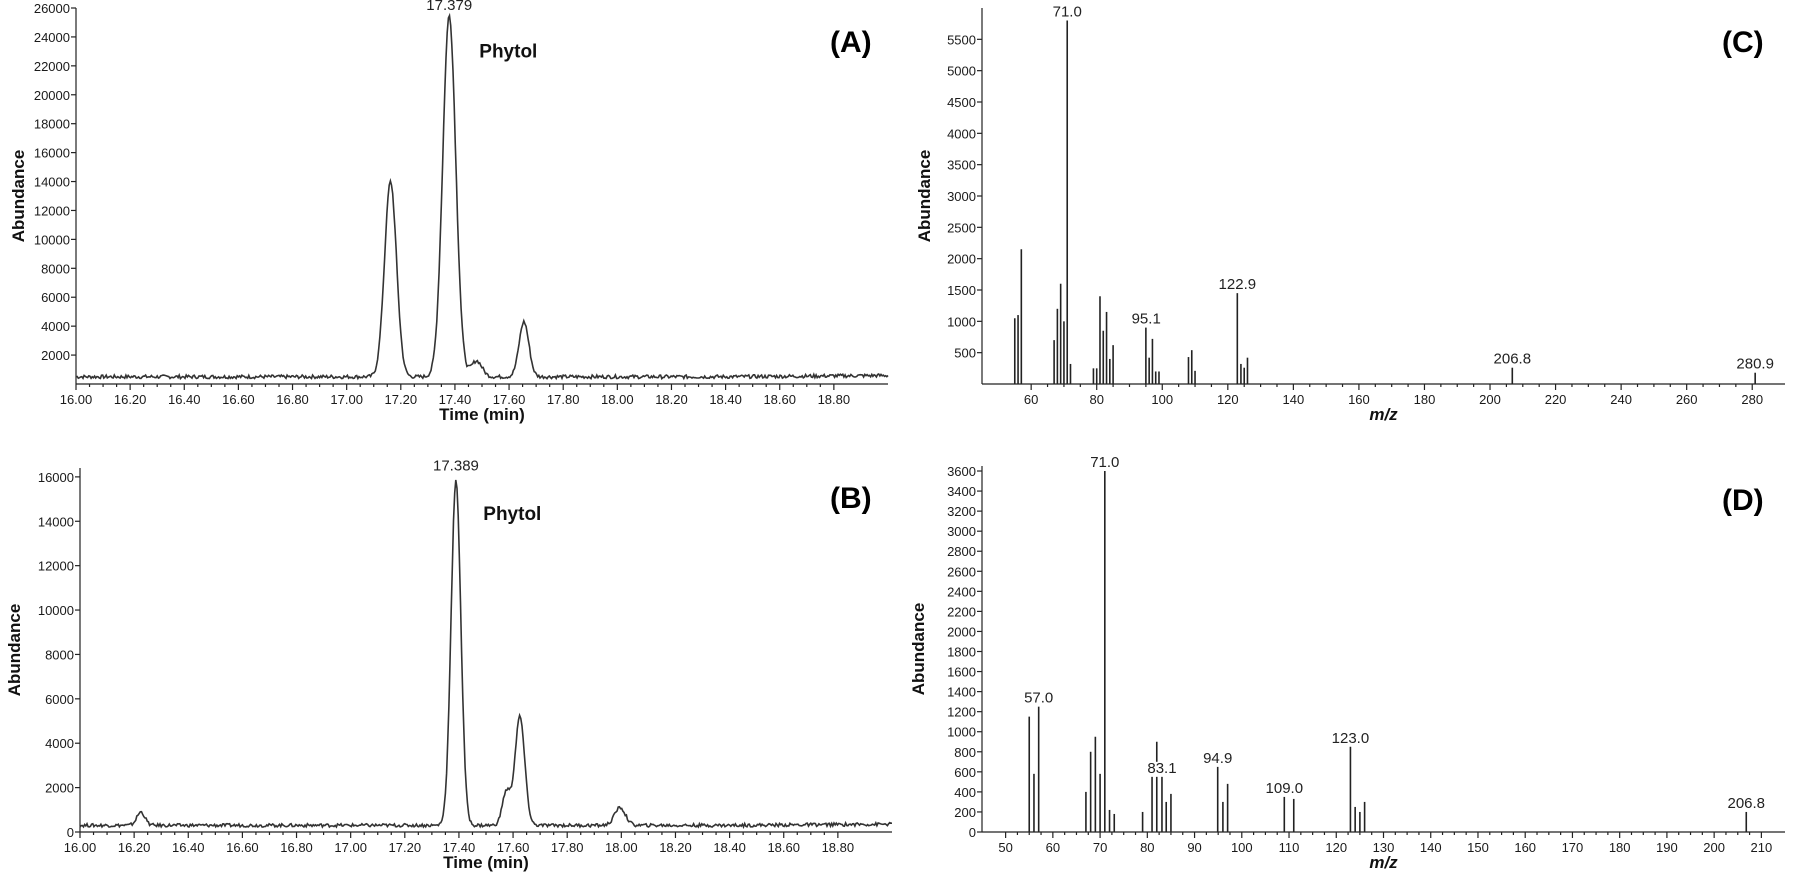 The image size is (1801, 888). What do you see at coordinates (1005, 847) in the screenshot?
I see `x-tick-label: 50` at bounding box center [1005, 847].